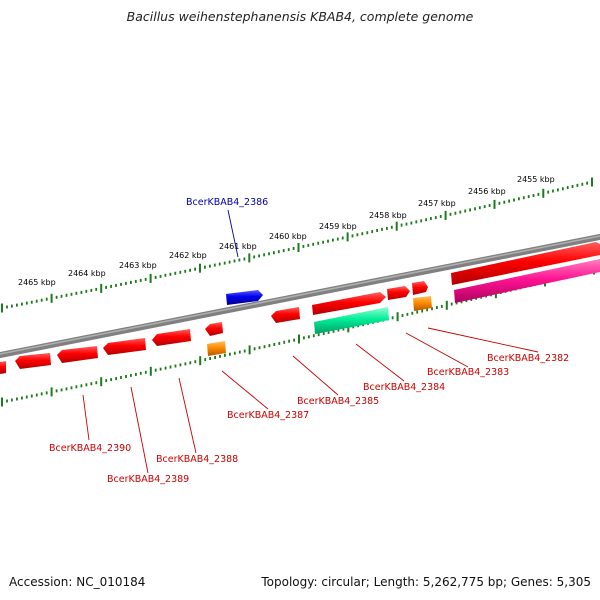 The width and height of the screenshot is (600, 600). What do you see at coordinates (338, 226) in the screenshot?
I see `scale-label-2459: 2459 kbp` at bounding box center [338, 226].